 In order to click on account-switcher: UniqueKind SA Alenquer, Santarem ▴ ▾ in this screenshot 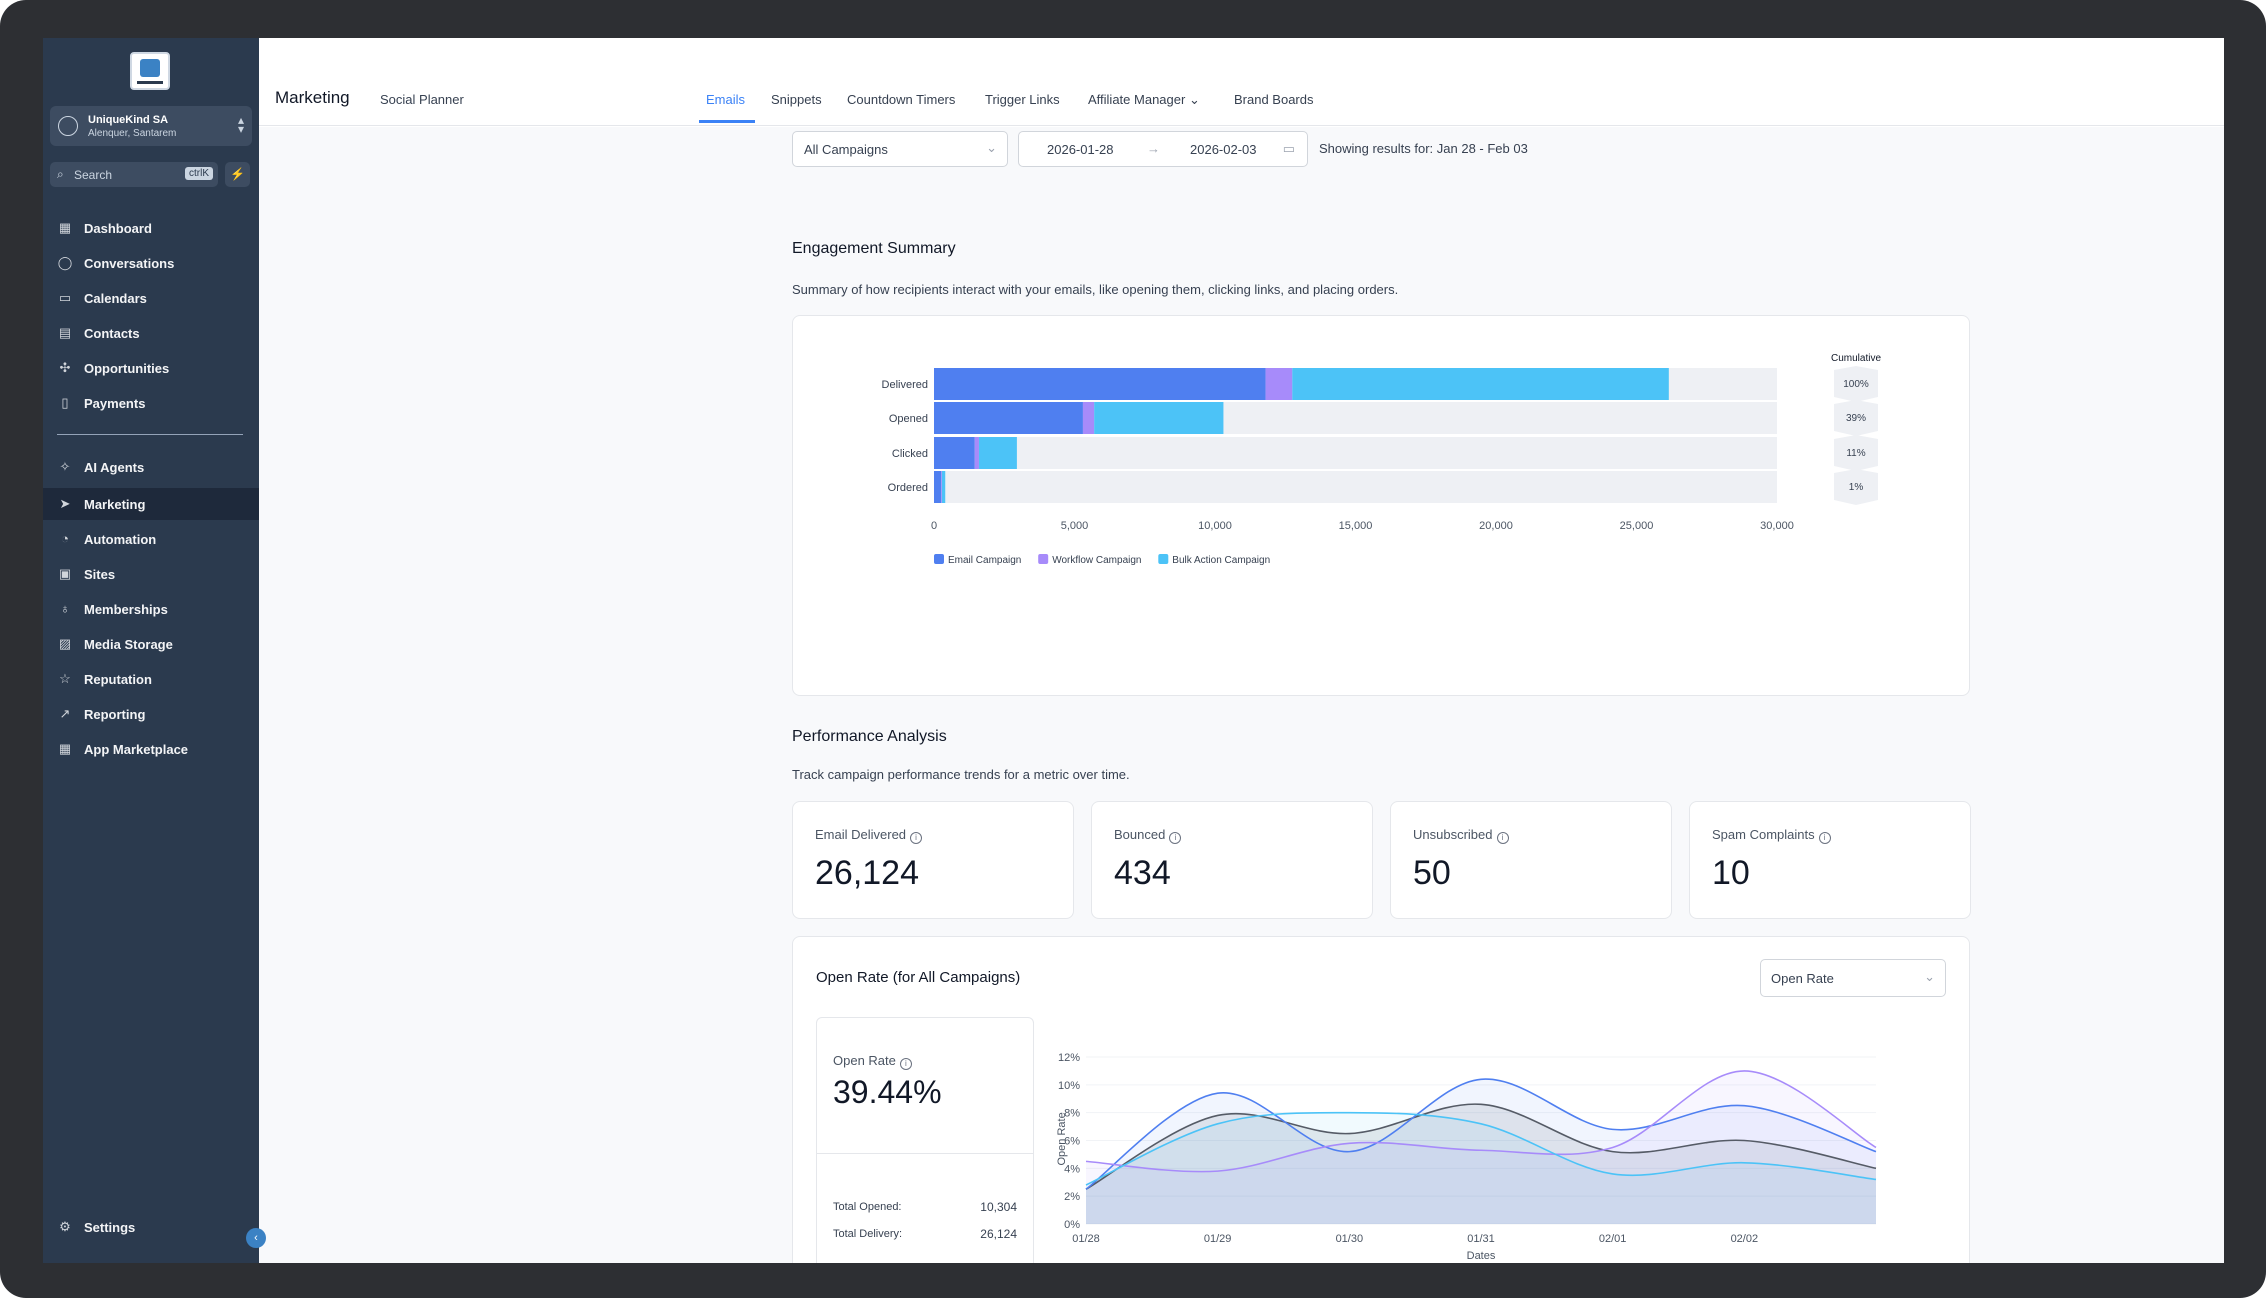, I will do `click(151, 126)`.